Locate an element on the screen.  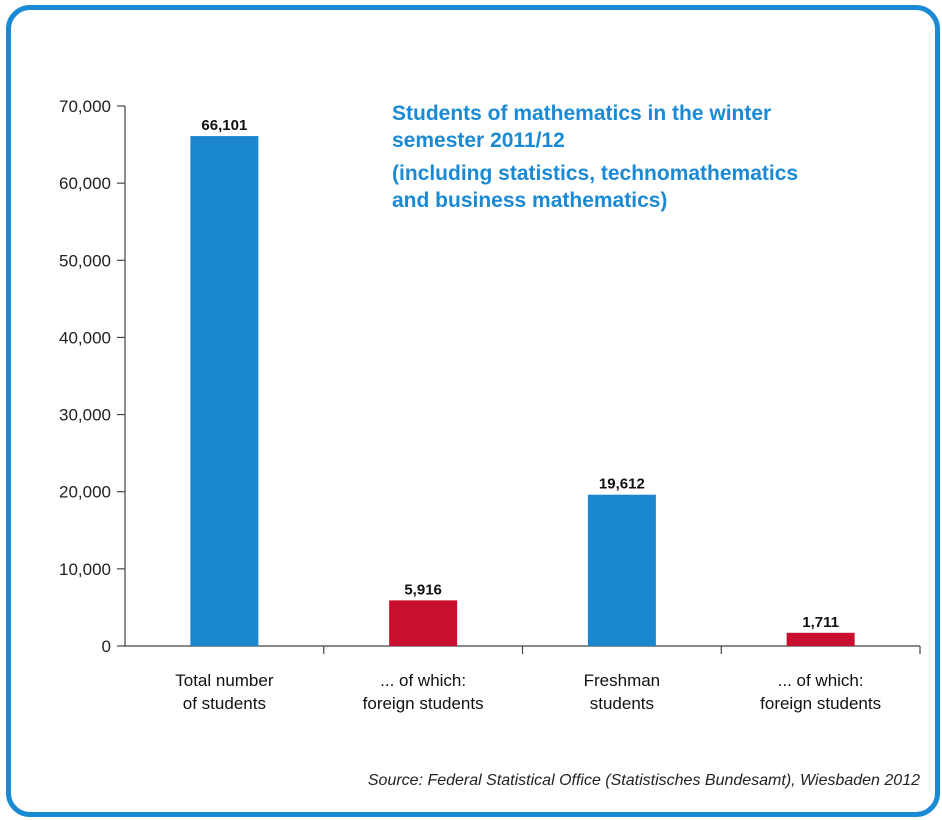
data-label: 1,711 is located at coordinates (820, 622).